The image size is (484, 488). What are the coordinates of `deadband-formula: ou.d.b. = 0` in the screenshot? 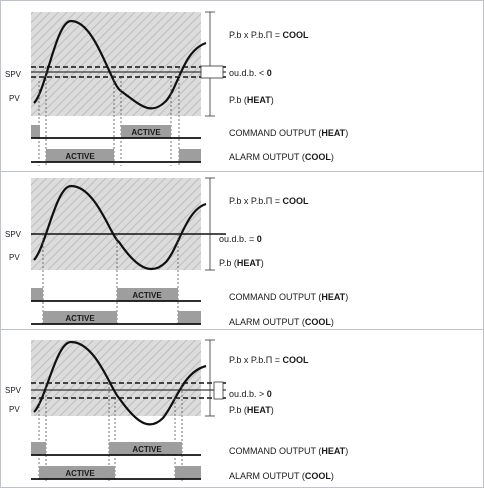 It's located at (240, 239).